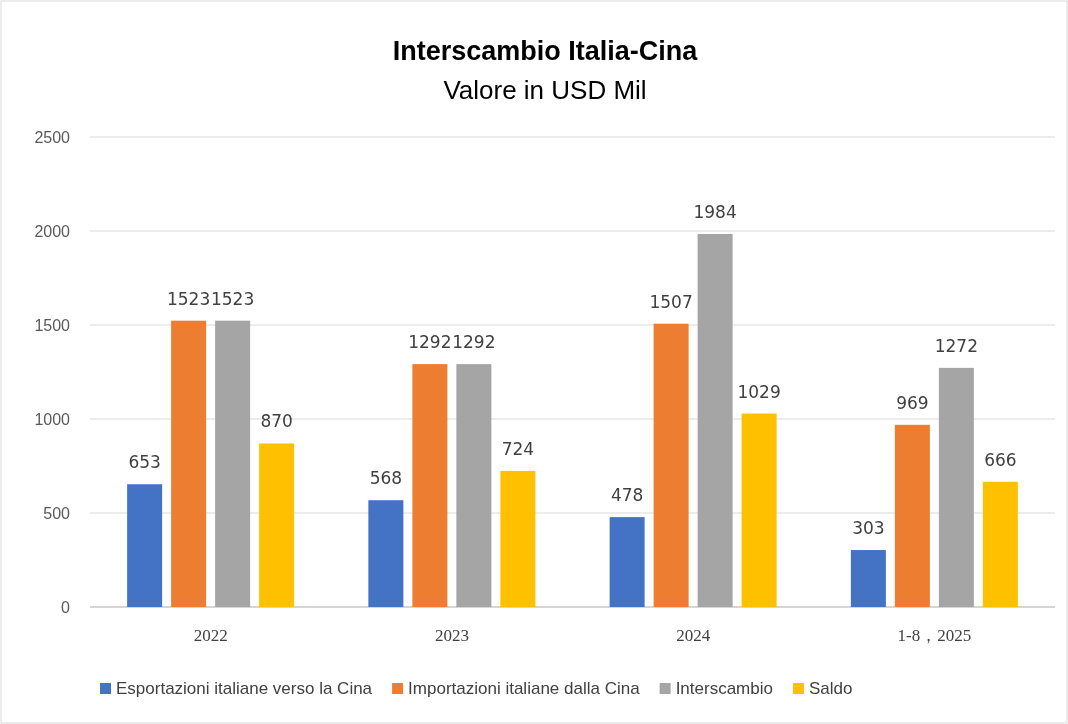 The height and width of the screenshot is (724, 1068). I want to click on data-label: 724, so click(518, 448).